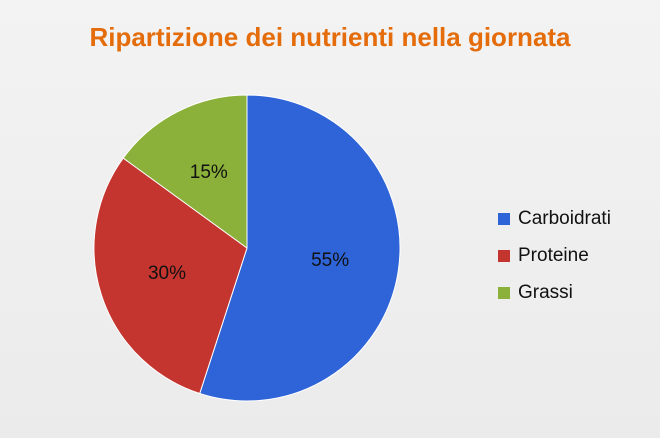  What do you see at coordinates (185, 171) in the screenshot?
I see `pie-slice-grassi` at bounding box center [185, 171].